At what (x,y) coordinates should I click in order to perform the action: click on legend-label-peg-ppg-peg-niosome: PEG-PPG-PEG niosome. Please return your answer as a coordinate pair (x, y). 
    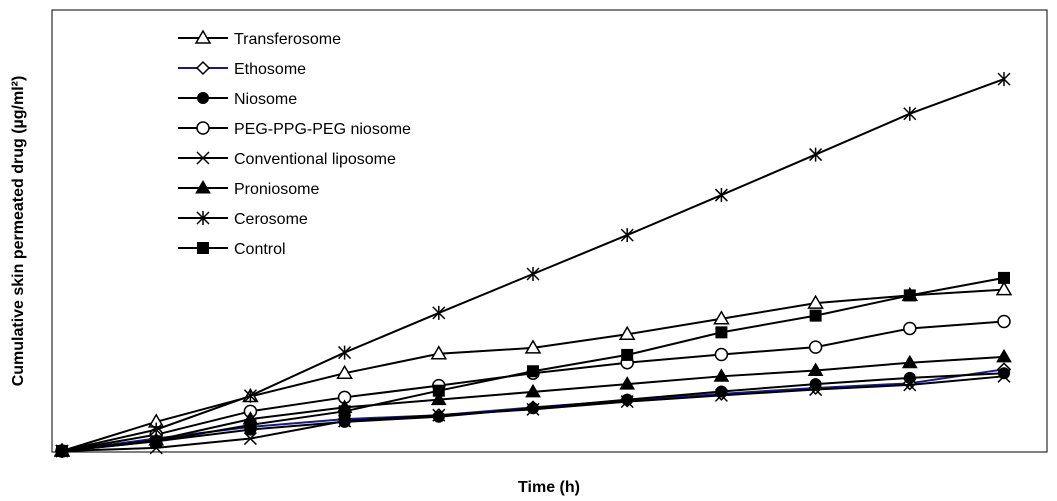
    Looking at the image, I should click on (322, 129).